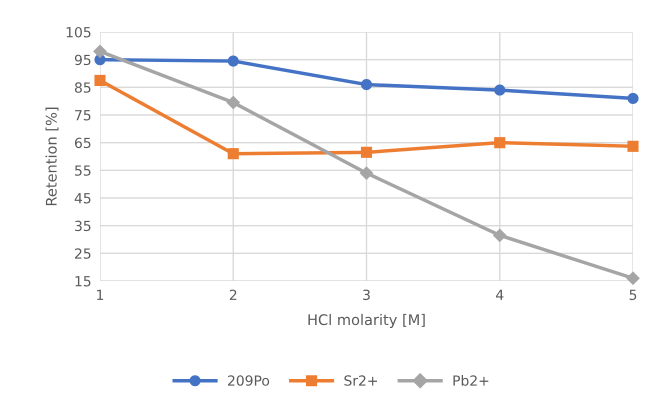 The width and height of the screenshot is (664, 401). What do you see at coordinates (633, 295) in the screenshot?
I see `x-tick-label: 5` at bounding box center [633, 295].